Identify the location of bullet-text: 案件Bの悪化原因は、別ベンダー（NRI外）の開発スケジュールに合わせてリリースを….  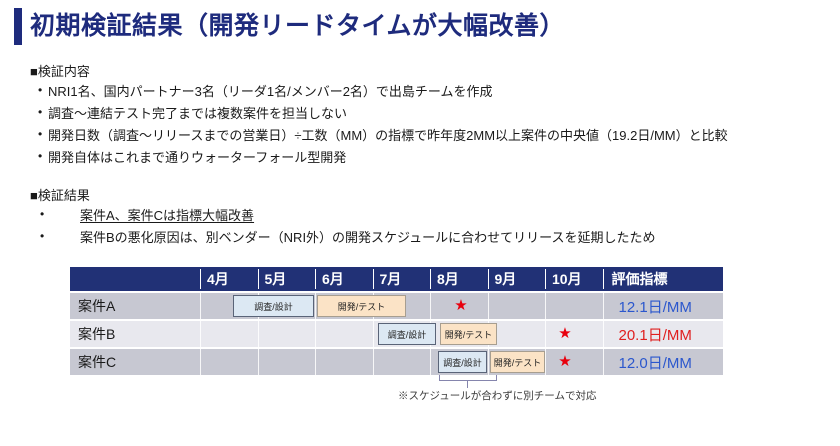
(368, 237).